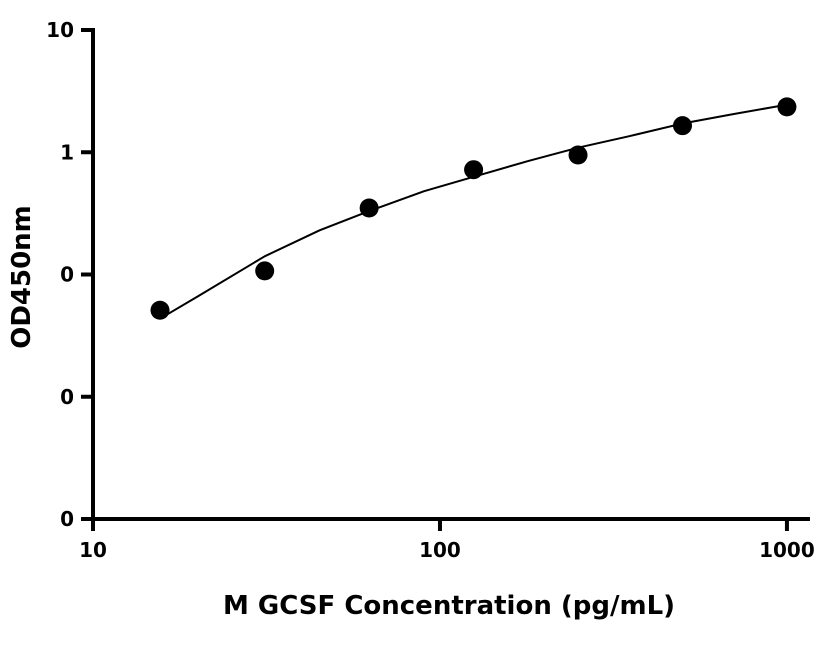  Describe the element at coordinates (93, 550) in the screenshot. I see `x-tick-label: 10` at that location.